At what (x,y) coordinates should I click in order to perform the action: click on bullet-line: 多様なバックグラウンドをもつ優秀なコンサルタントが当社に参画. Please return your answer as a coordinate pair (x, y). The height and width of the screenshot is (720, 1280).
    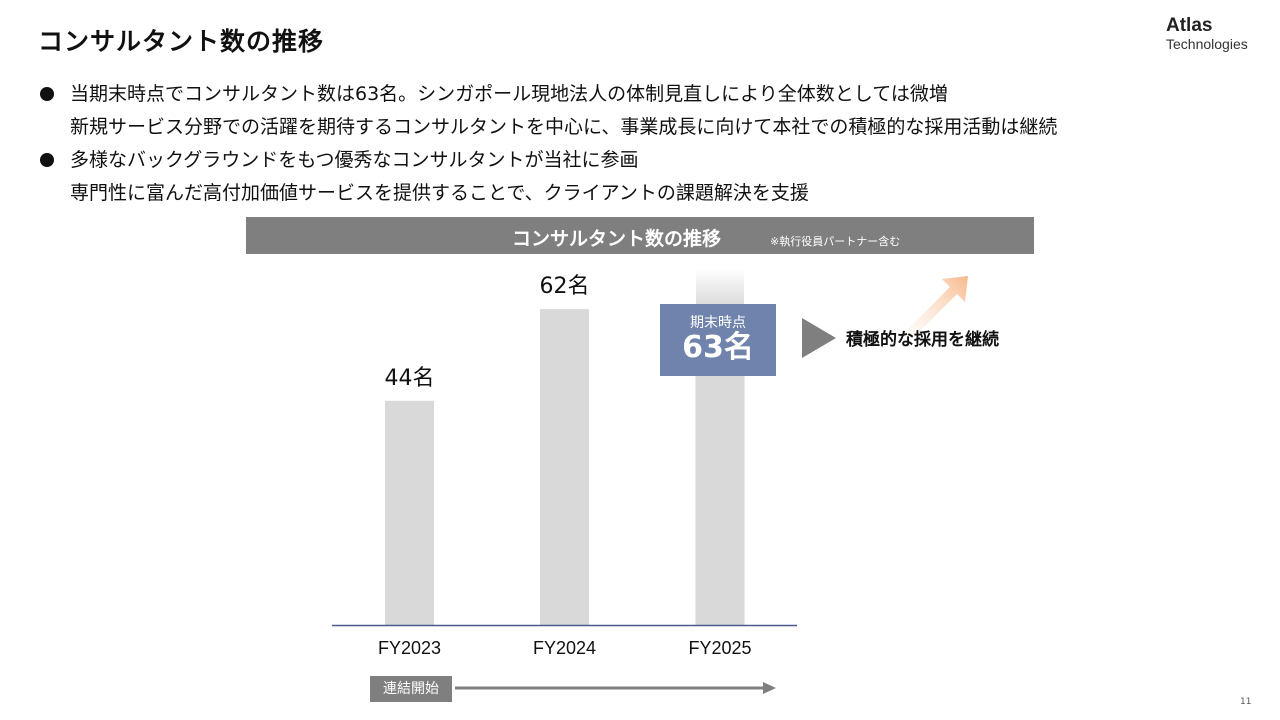
    Looking at the image, I should click on (354, 160).